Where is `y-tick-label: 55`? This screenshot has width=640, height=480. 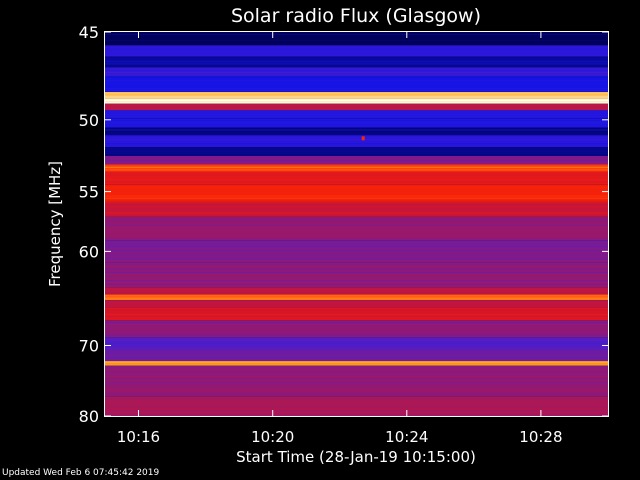
y-tick-label: 55 is located at coordinates (89, 192).